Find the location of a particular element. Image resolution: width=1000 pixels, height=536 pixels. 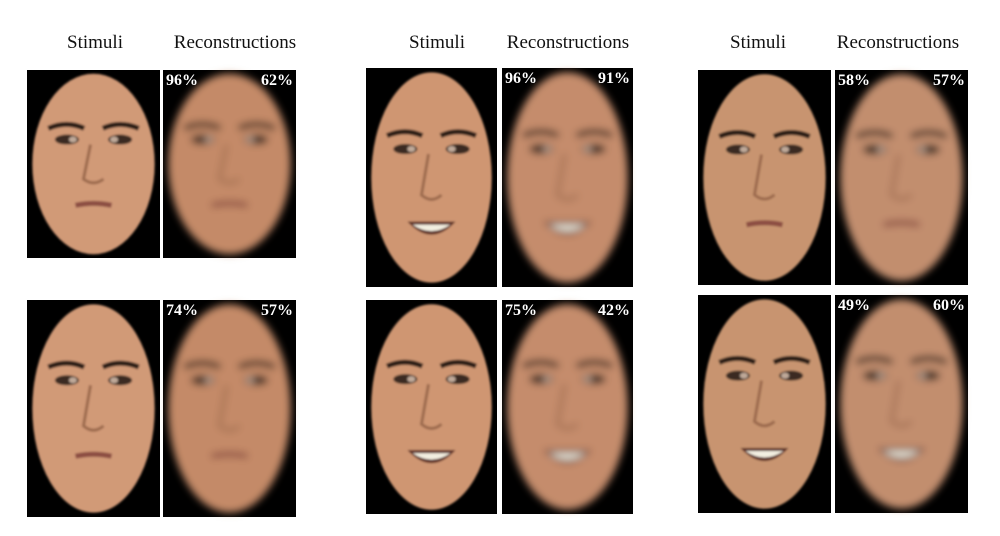

score: 58% is located at coordinates (854, 80).